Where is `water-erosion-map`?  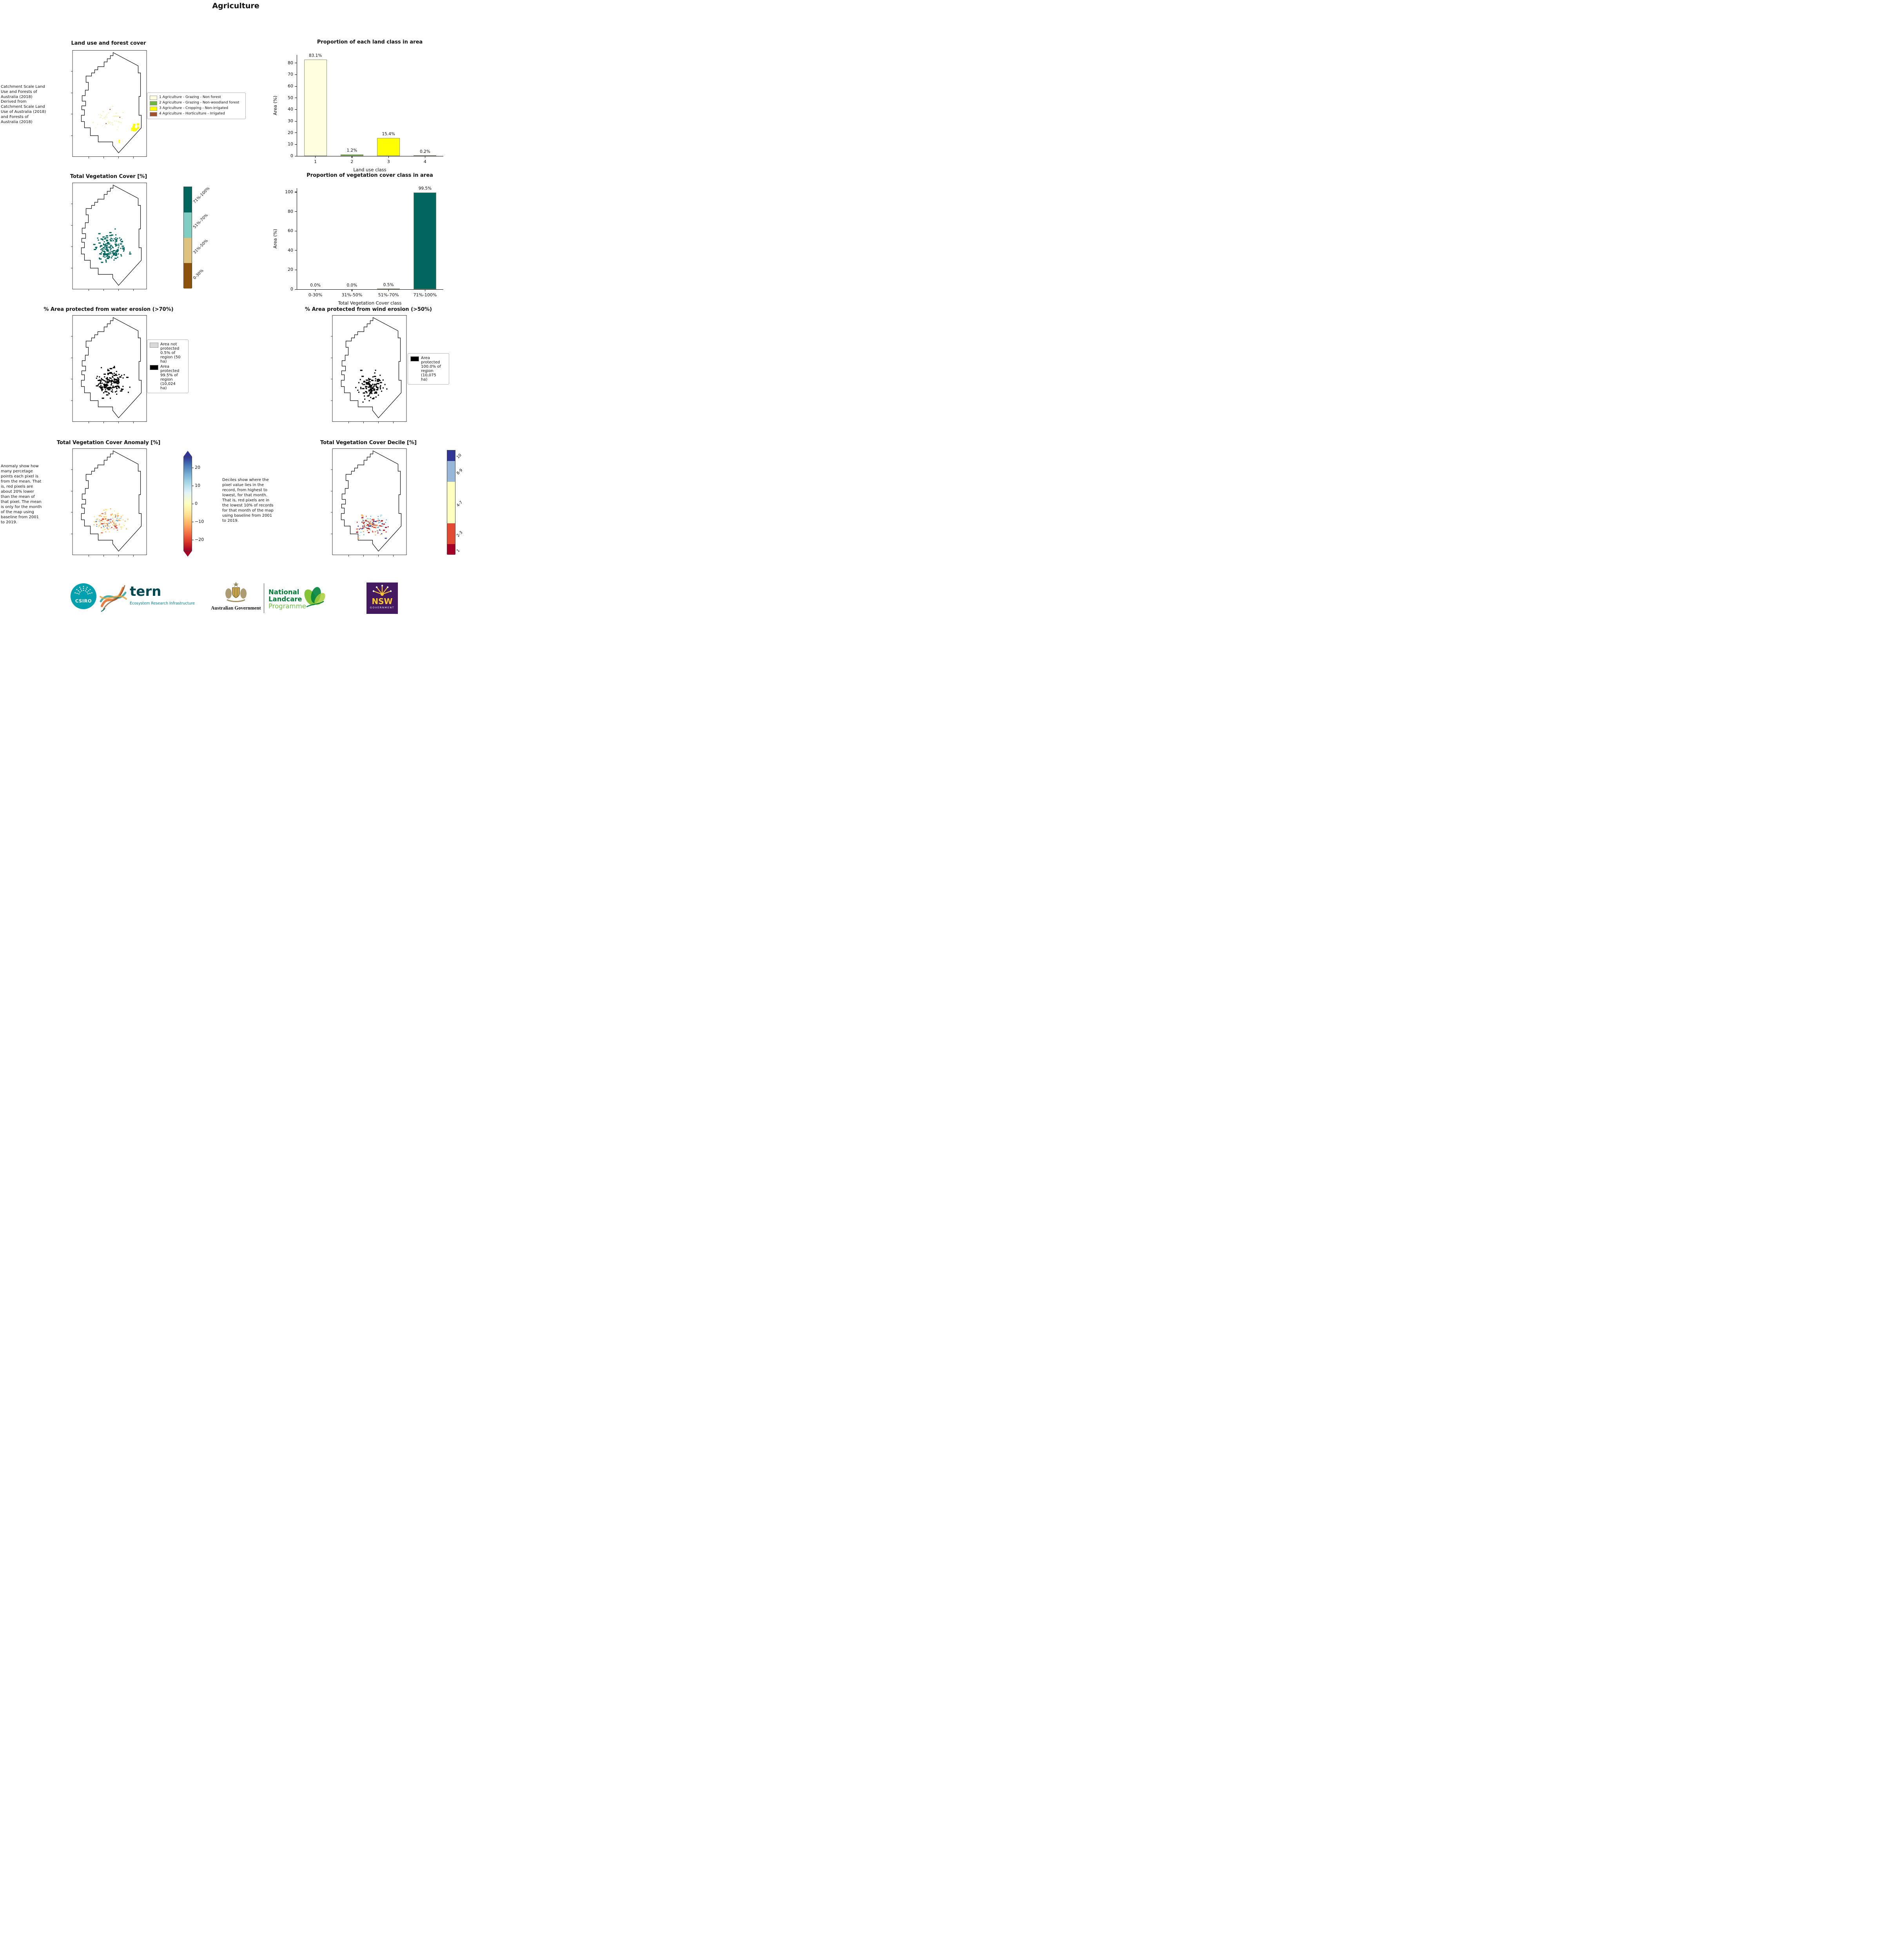 water-erosion-map is located at coordinates (109, 369).